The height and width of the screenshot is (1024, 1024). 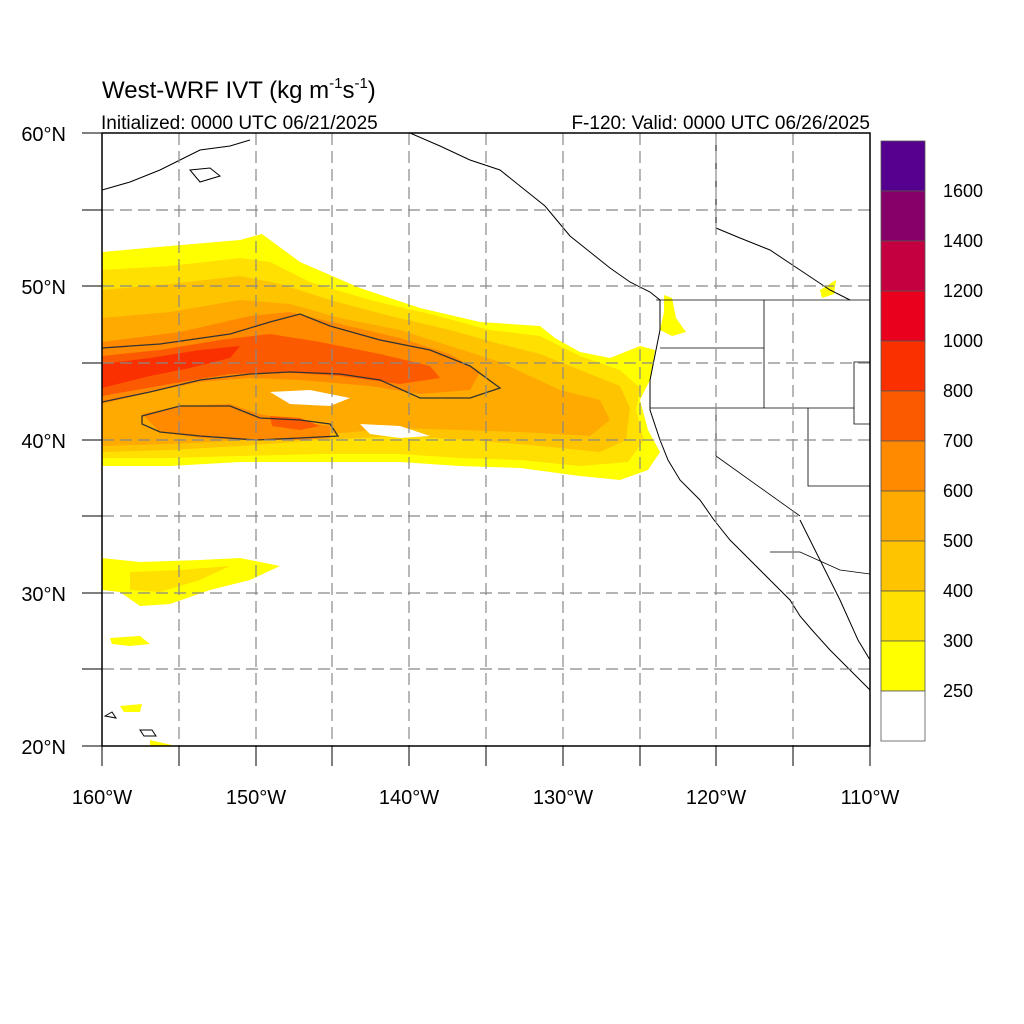 What do you see at coordinates (43, 595) in the screenshot?
I see `lat-label: 30°N` at bounding box center [43, 595].